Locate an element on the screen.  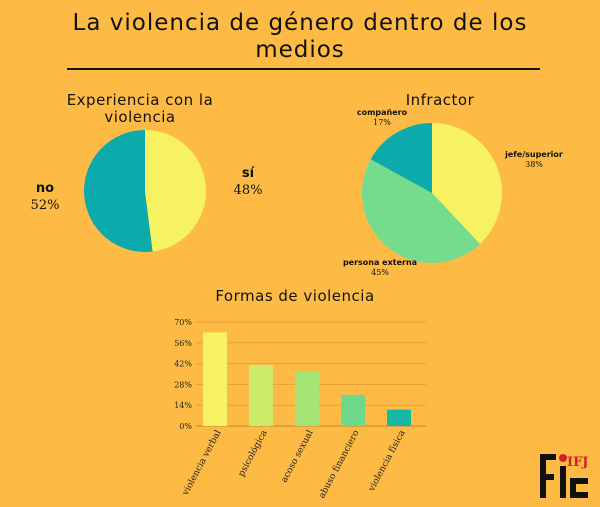
pie-label-no-value: 52% is located at coordinates (45, 205).